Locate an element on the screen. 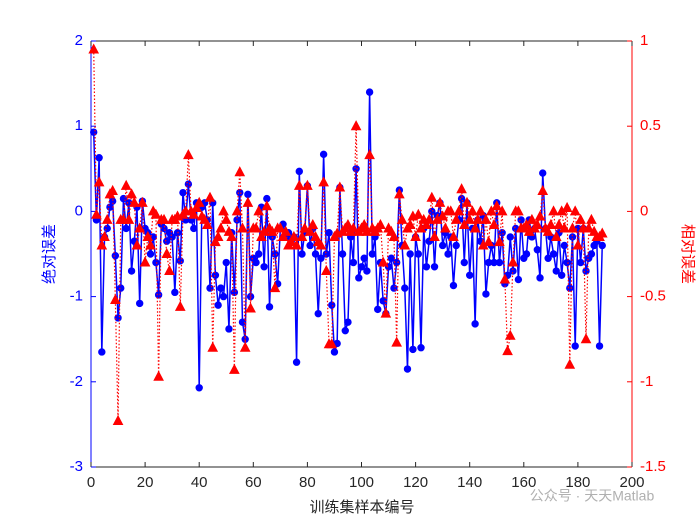  x-tick-label: 120 is located at coordinates (415, 482).